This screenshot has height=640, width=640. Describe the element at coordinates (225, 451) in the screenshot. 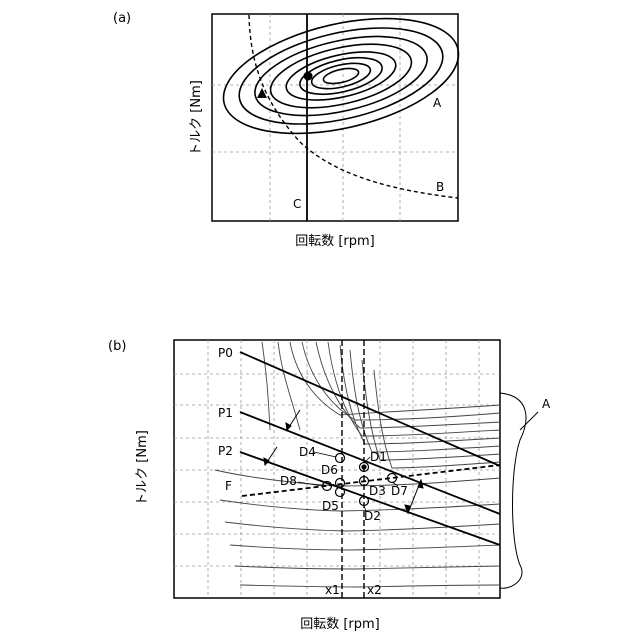

I see `label-p2: P2` at that location.